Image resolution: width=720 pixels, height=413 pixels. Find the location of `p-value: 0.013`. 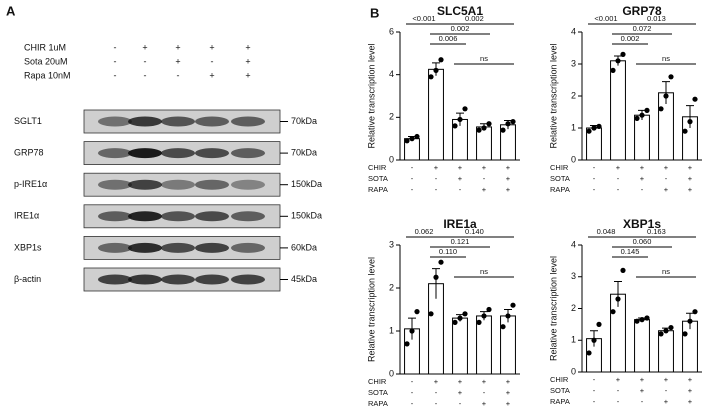

p-value: 0.013 is located at coordinates (656, 18).